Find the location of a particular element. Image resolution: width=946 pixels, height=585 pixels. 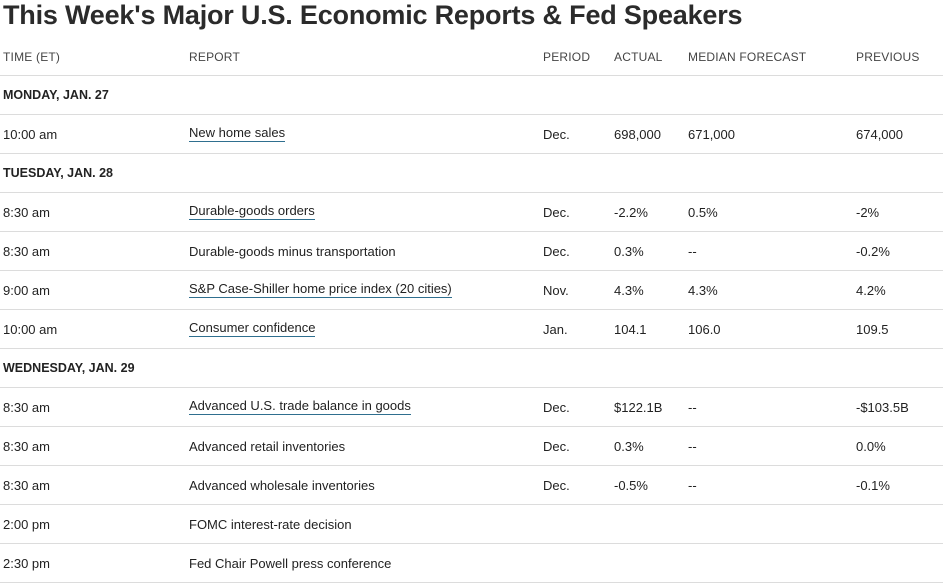

report-link: Consumer confidence is located at coordinates (252, 328).